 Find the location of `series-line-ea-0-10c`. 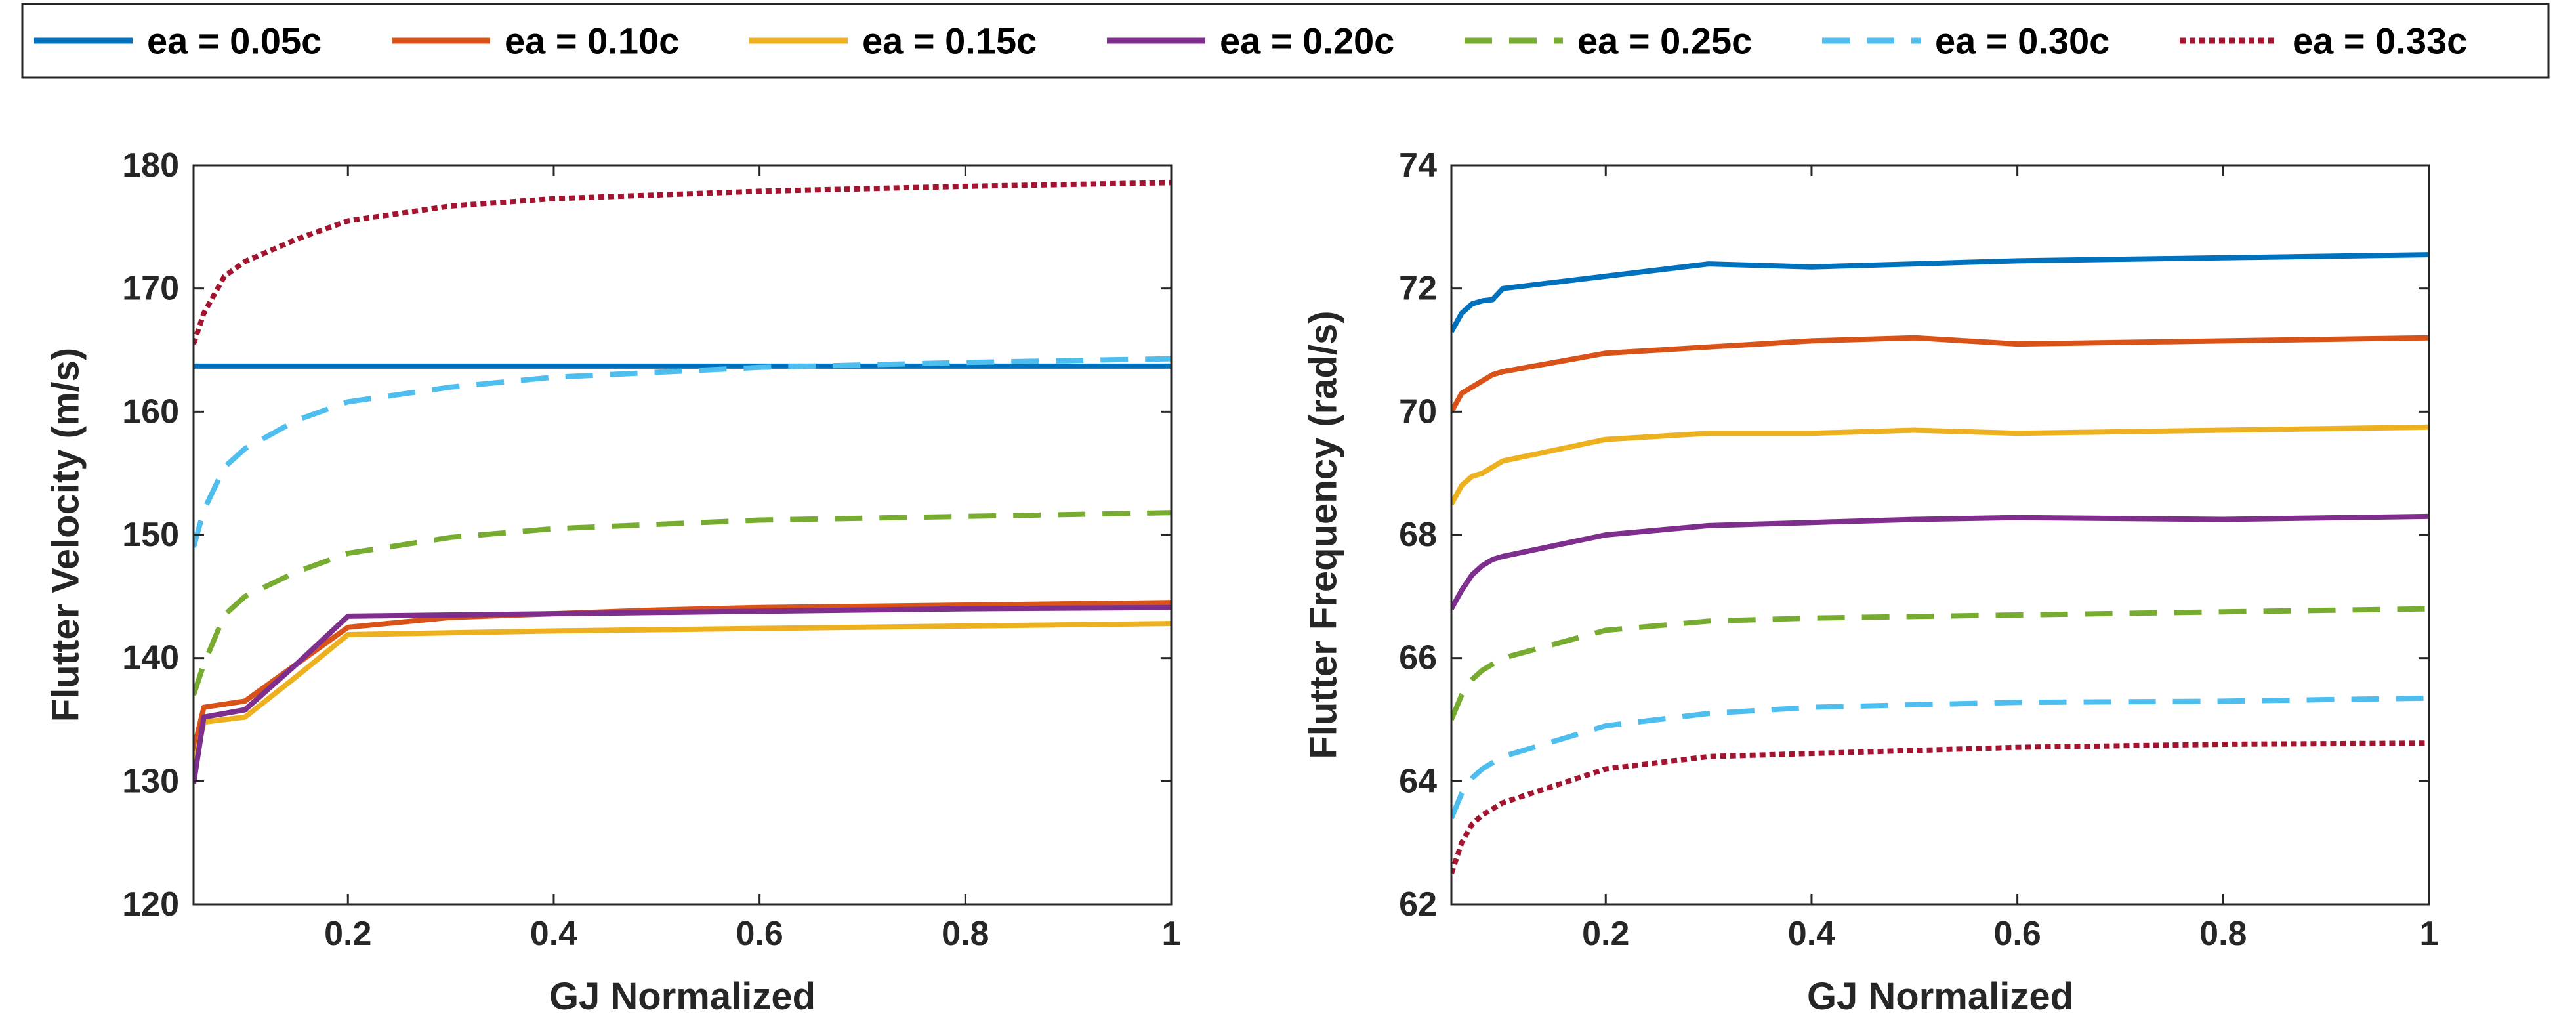

series-line-ea-0-10c is located at coordinates (1940, 374).